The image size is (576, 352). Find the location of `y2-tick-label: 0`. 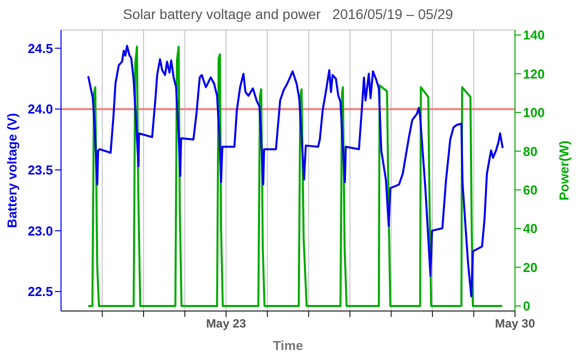

y2-tick-label: 0 is located at coordinates (526, 306).